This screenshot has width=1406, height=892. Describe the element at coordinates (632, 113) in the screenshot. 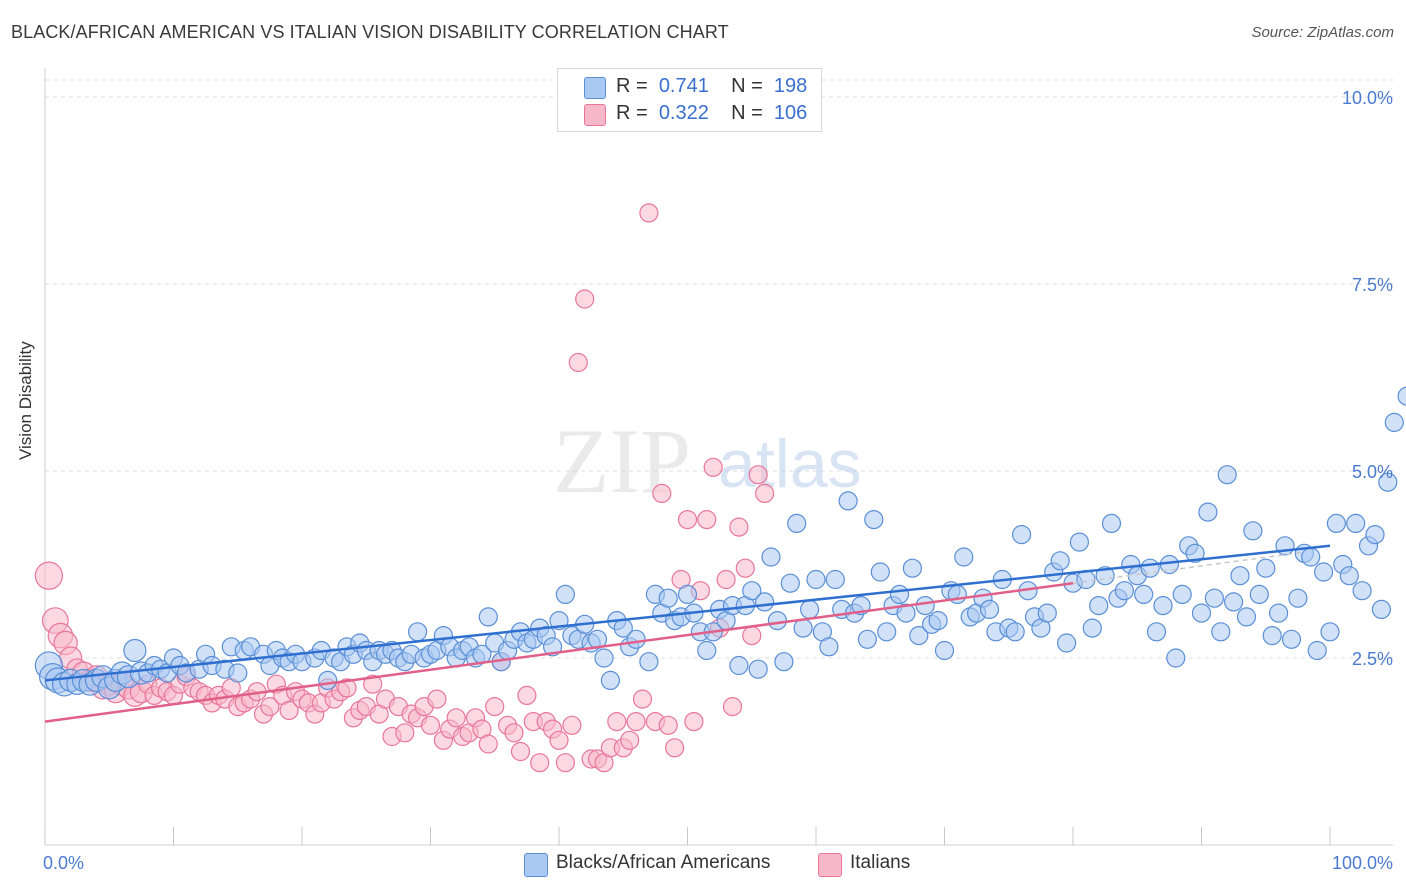

I see `r-label: R =` at that location.